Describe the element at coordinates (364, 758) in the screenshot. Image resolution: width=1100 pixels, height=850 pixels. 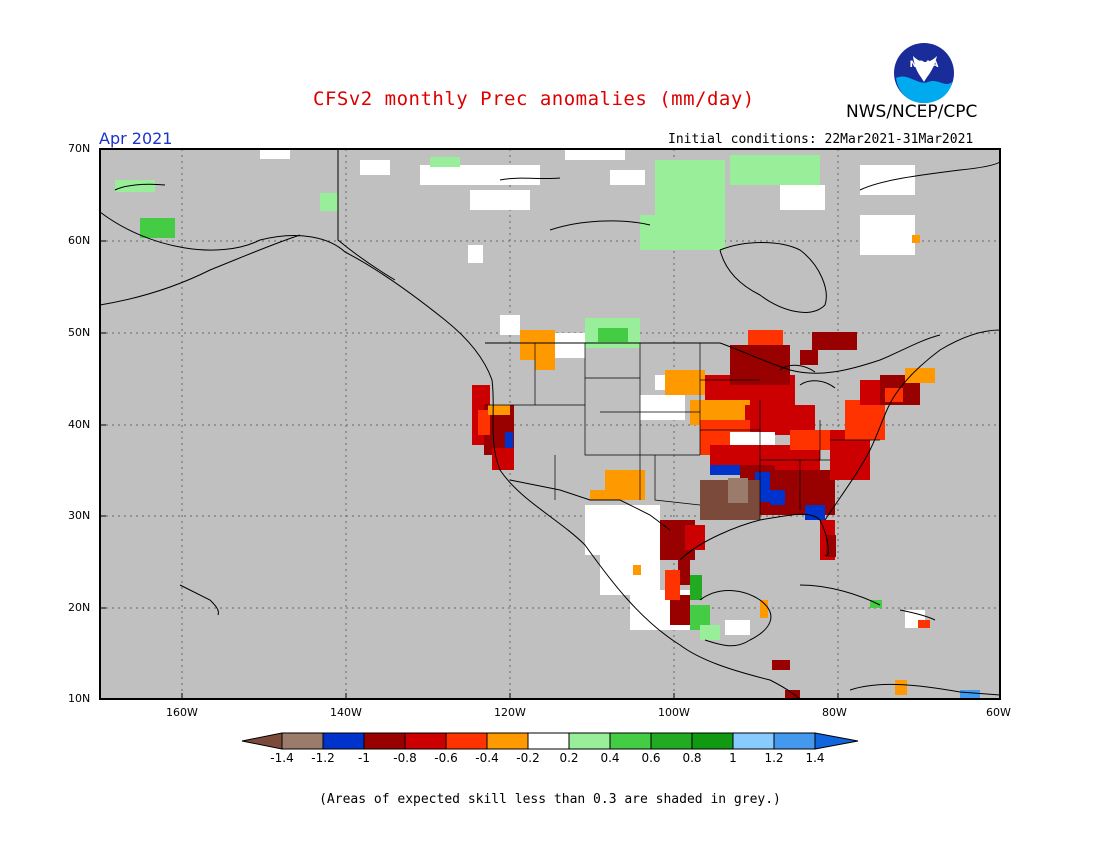
I see `colorbar-label: -1` at that location.